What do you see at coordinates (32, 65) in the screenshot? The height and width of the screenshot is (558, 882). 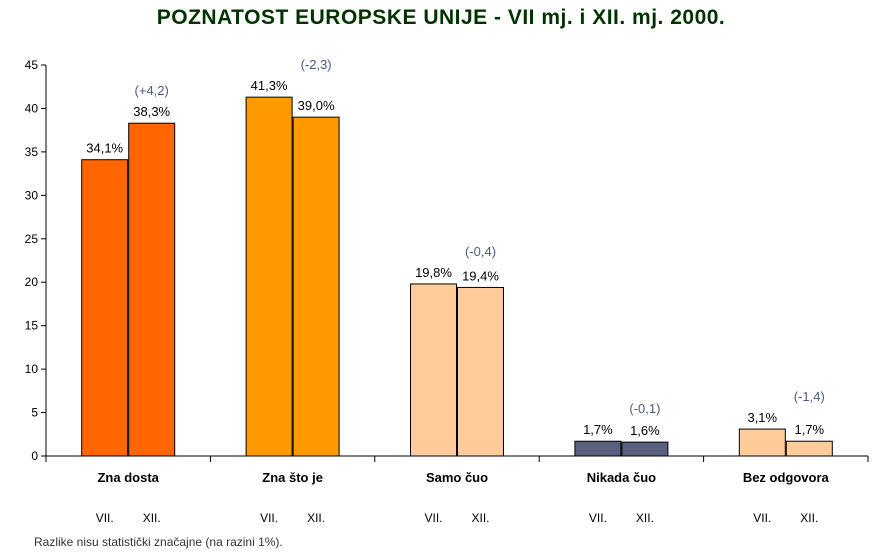 I see `y-tick-label: 45` at bounding box center [32, 65].